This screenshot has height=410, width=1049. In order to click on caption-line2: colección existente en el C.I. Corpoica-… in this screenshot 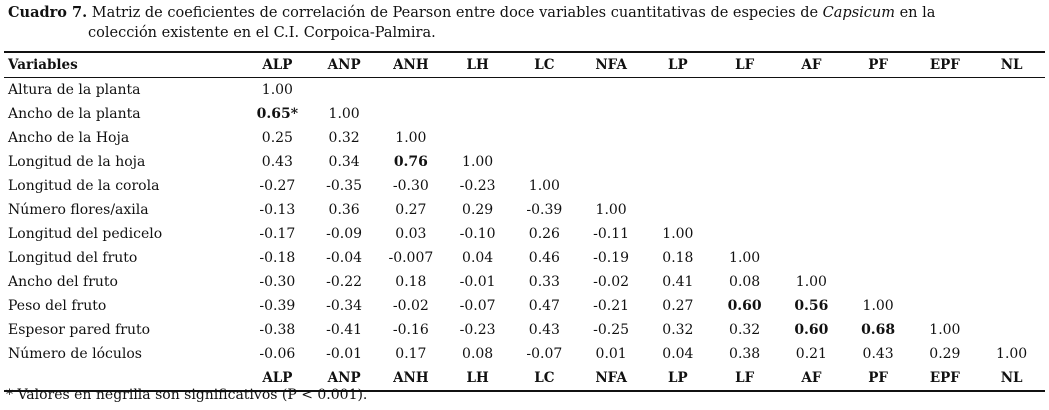, I will do `click(262, 33)`.